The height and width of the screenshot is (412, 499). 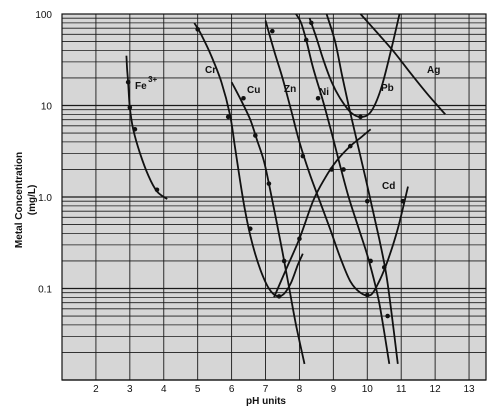 I want to click on x-tick-label: 8, so click(x=300, y=389).